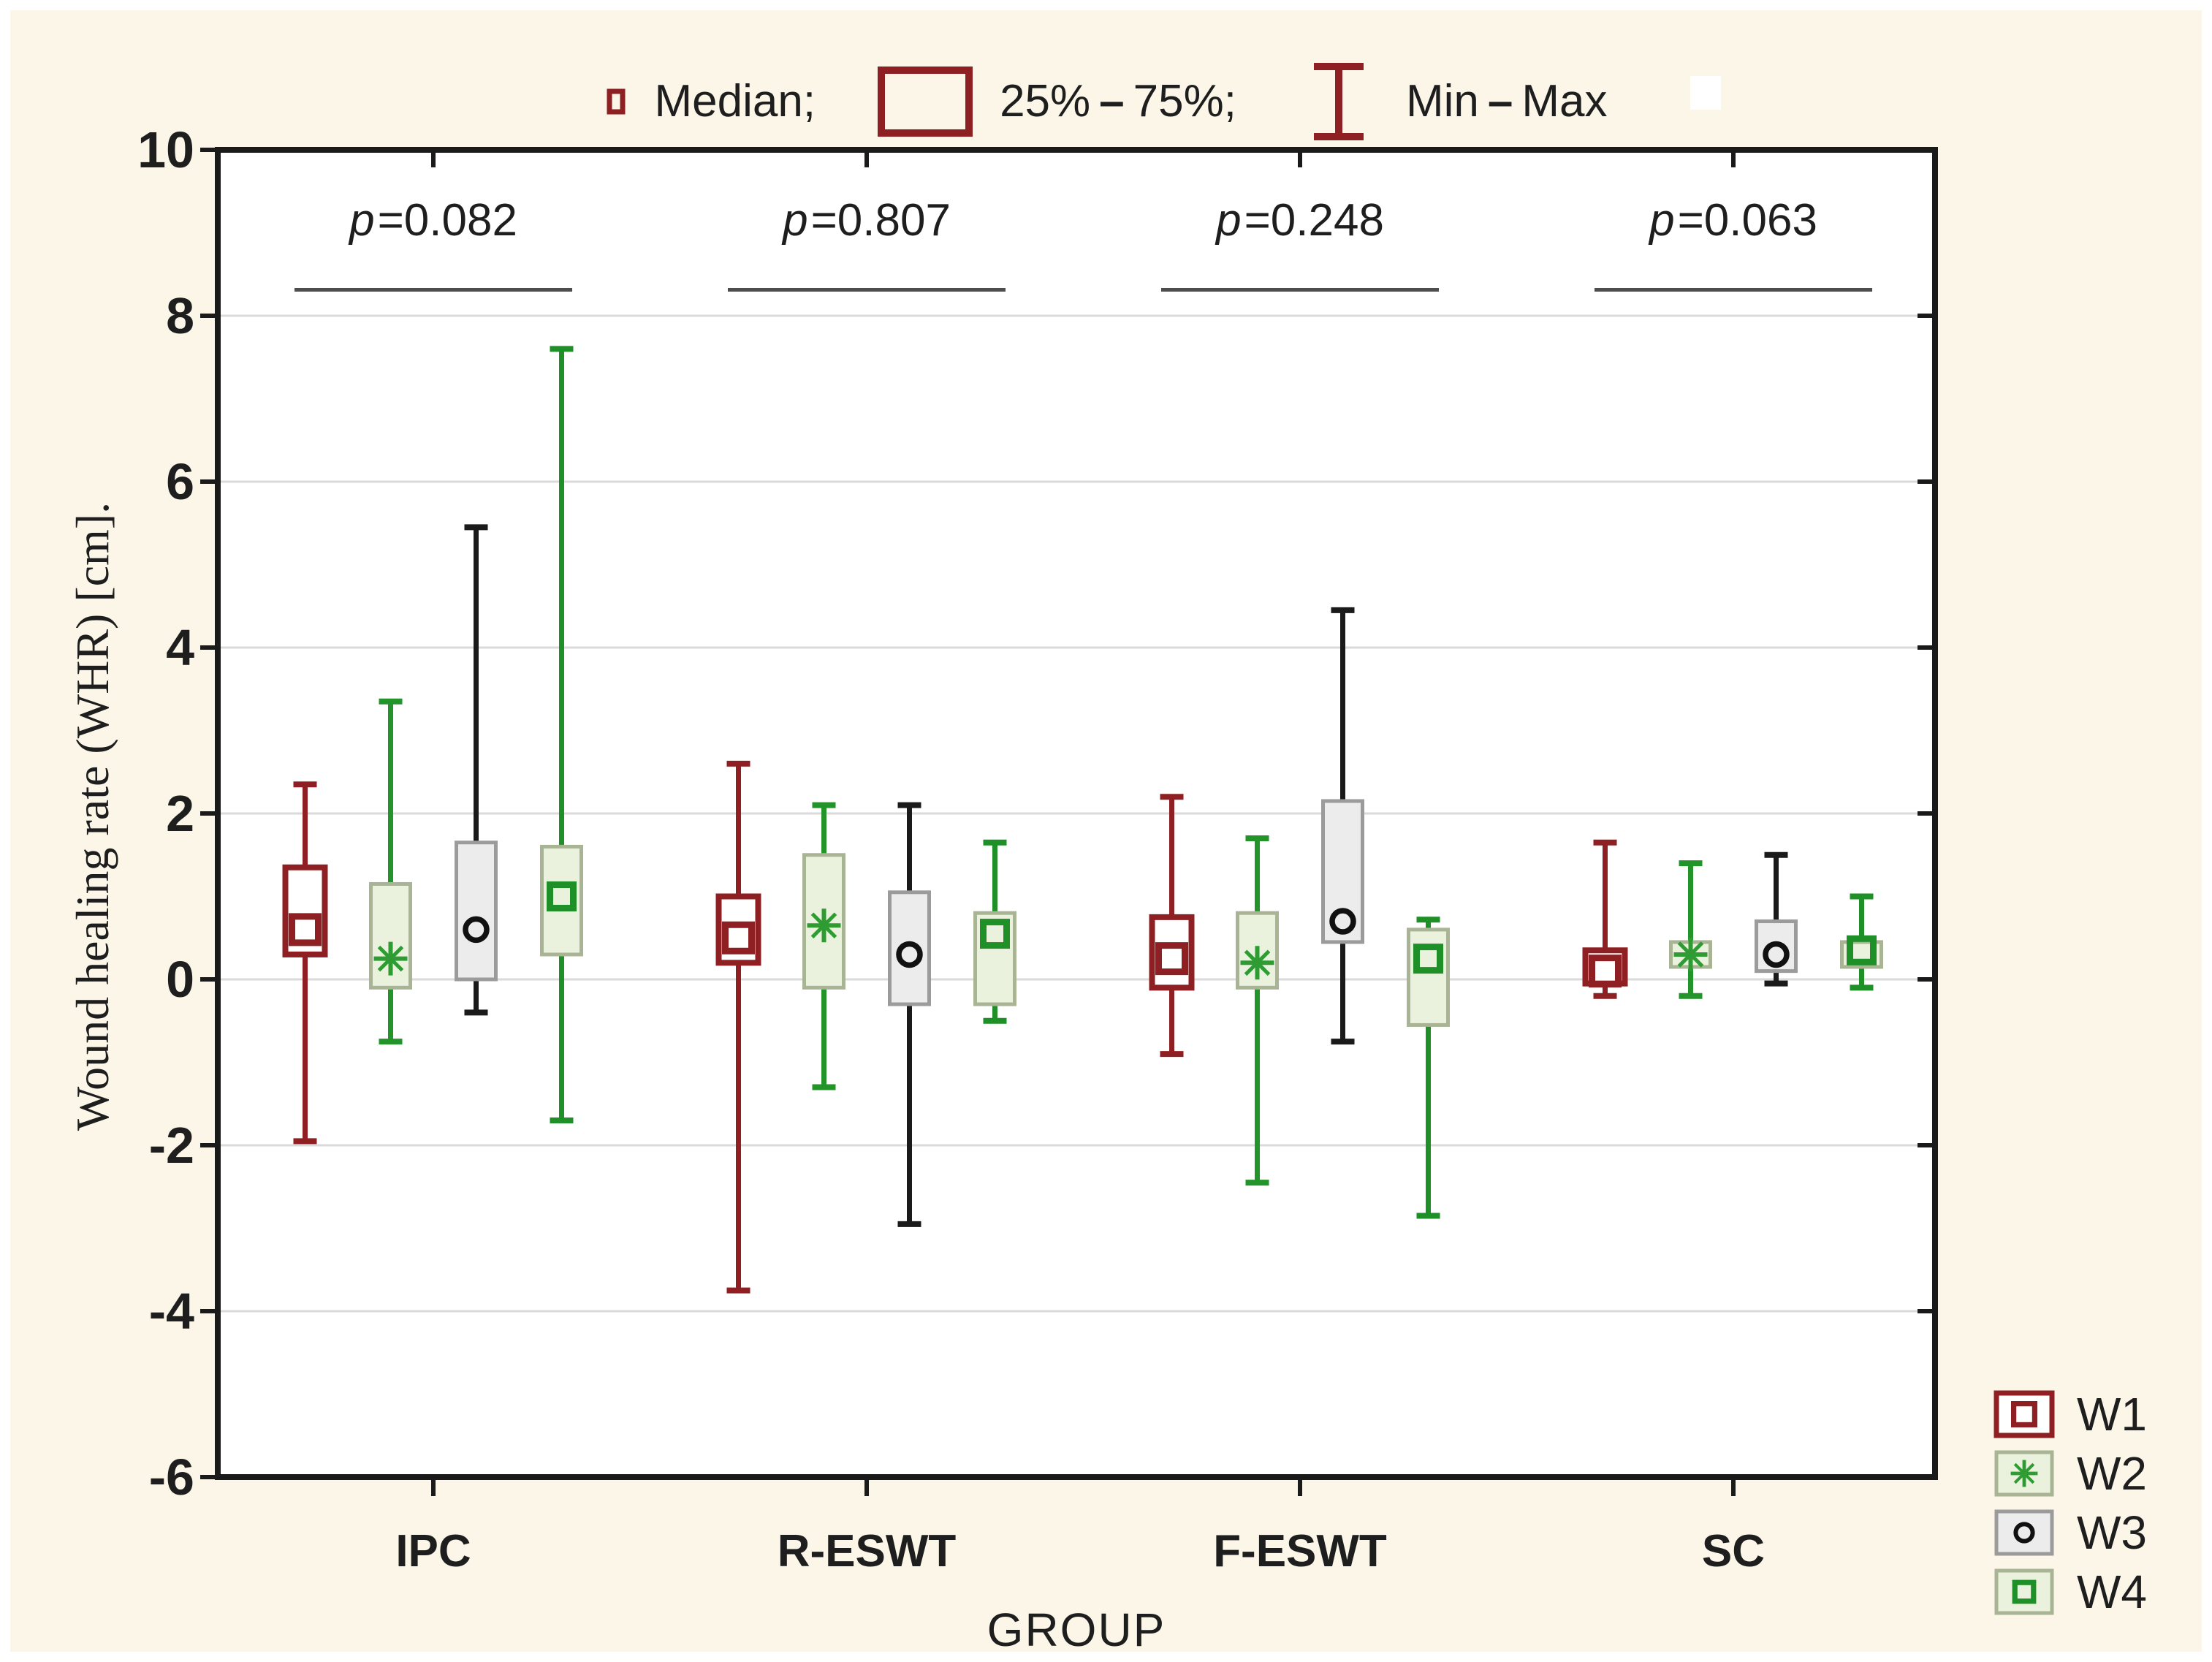  I want to click on legend-row-W3: W3, so click(2070, 1533).